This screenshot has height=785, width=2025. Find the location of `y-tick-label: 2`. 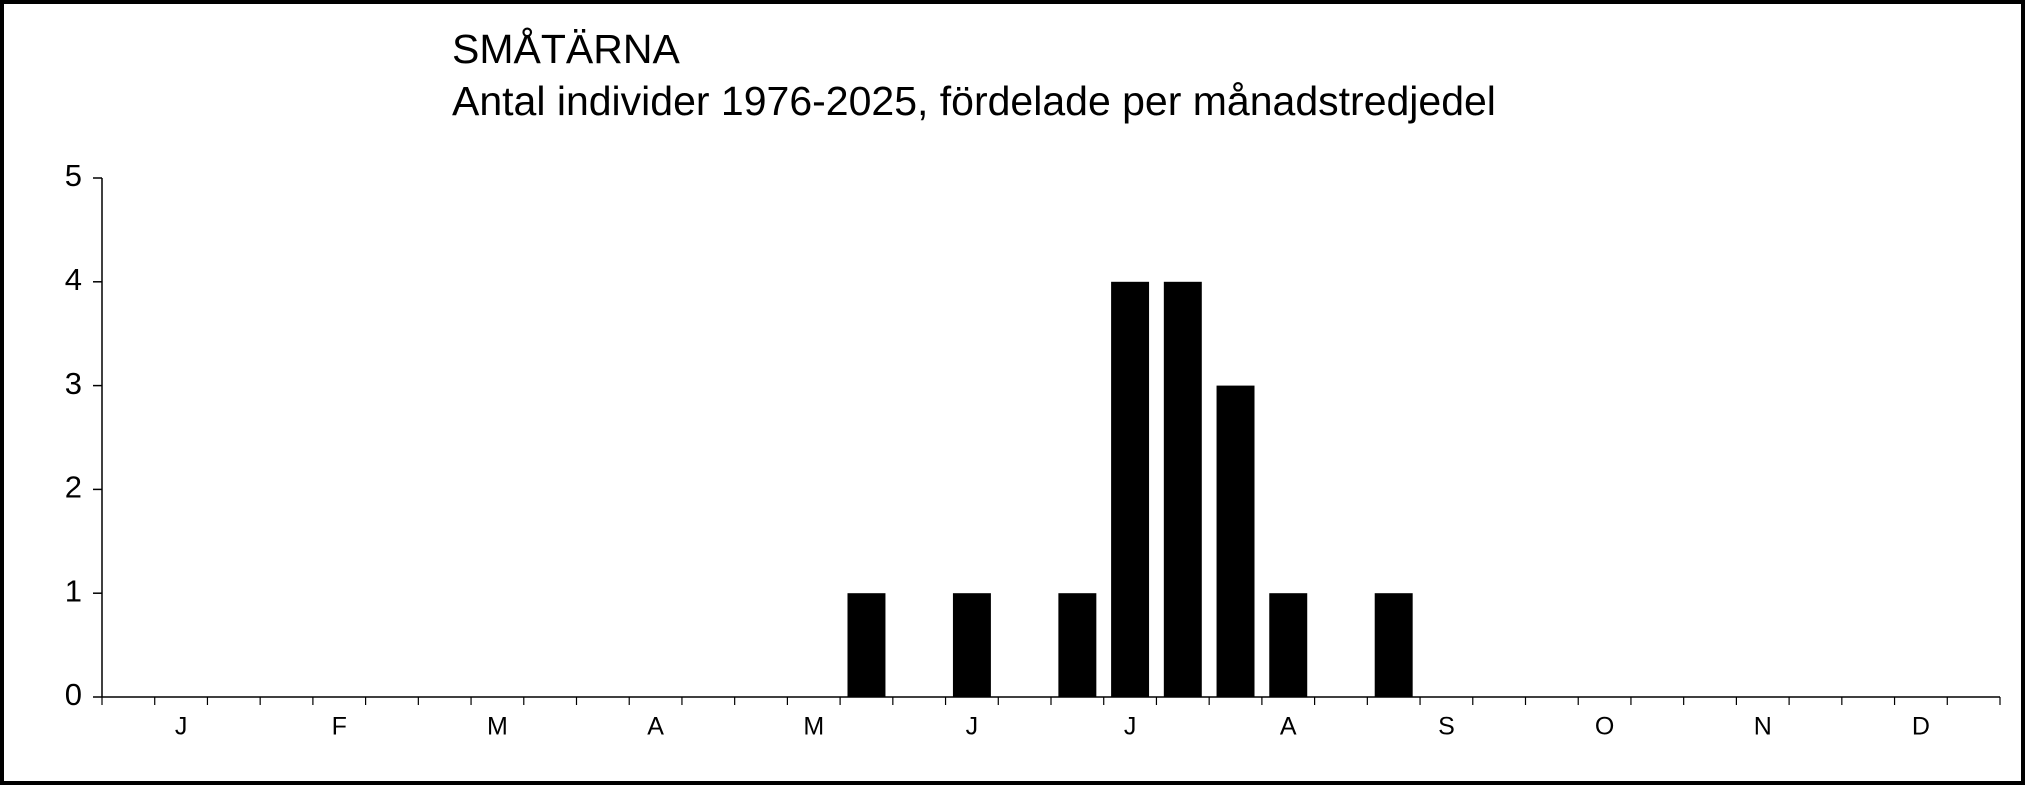

y-tick-label: 2 is located at coordinates (73, 487).